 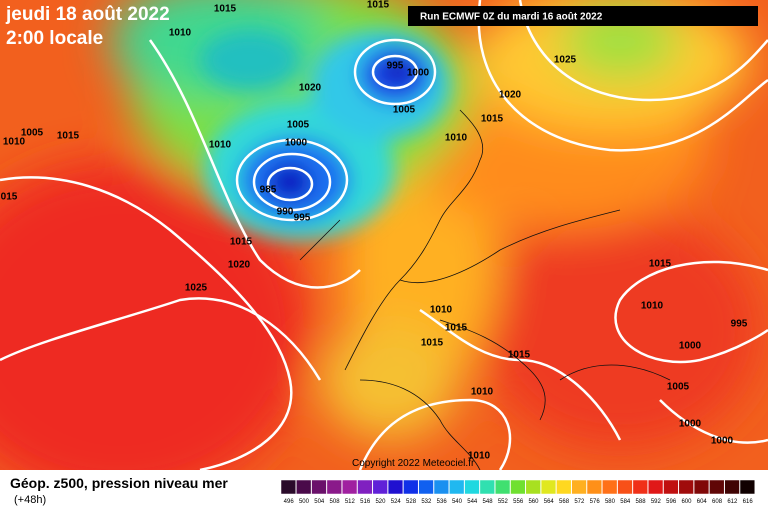 I want to click on scale-label: 556, so click(x=518, y=502).